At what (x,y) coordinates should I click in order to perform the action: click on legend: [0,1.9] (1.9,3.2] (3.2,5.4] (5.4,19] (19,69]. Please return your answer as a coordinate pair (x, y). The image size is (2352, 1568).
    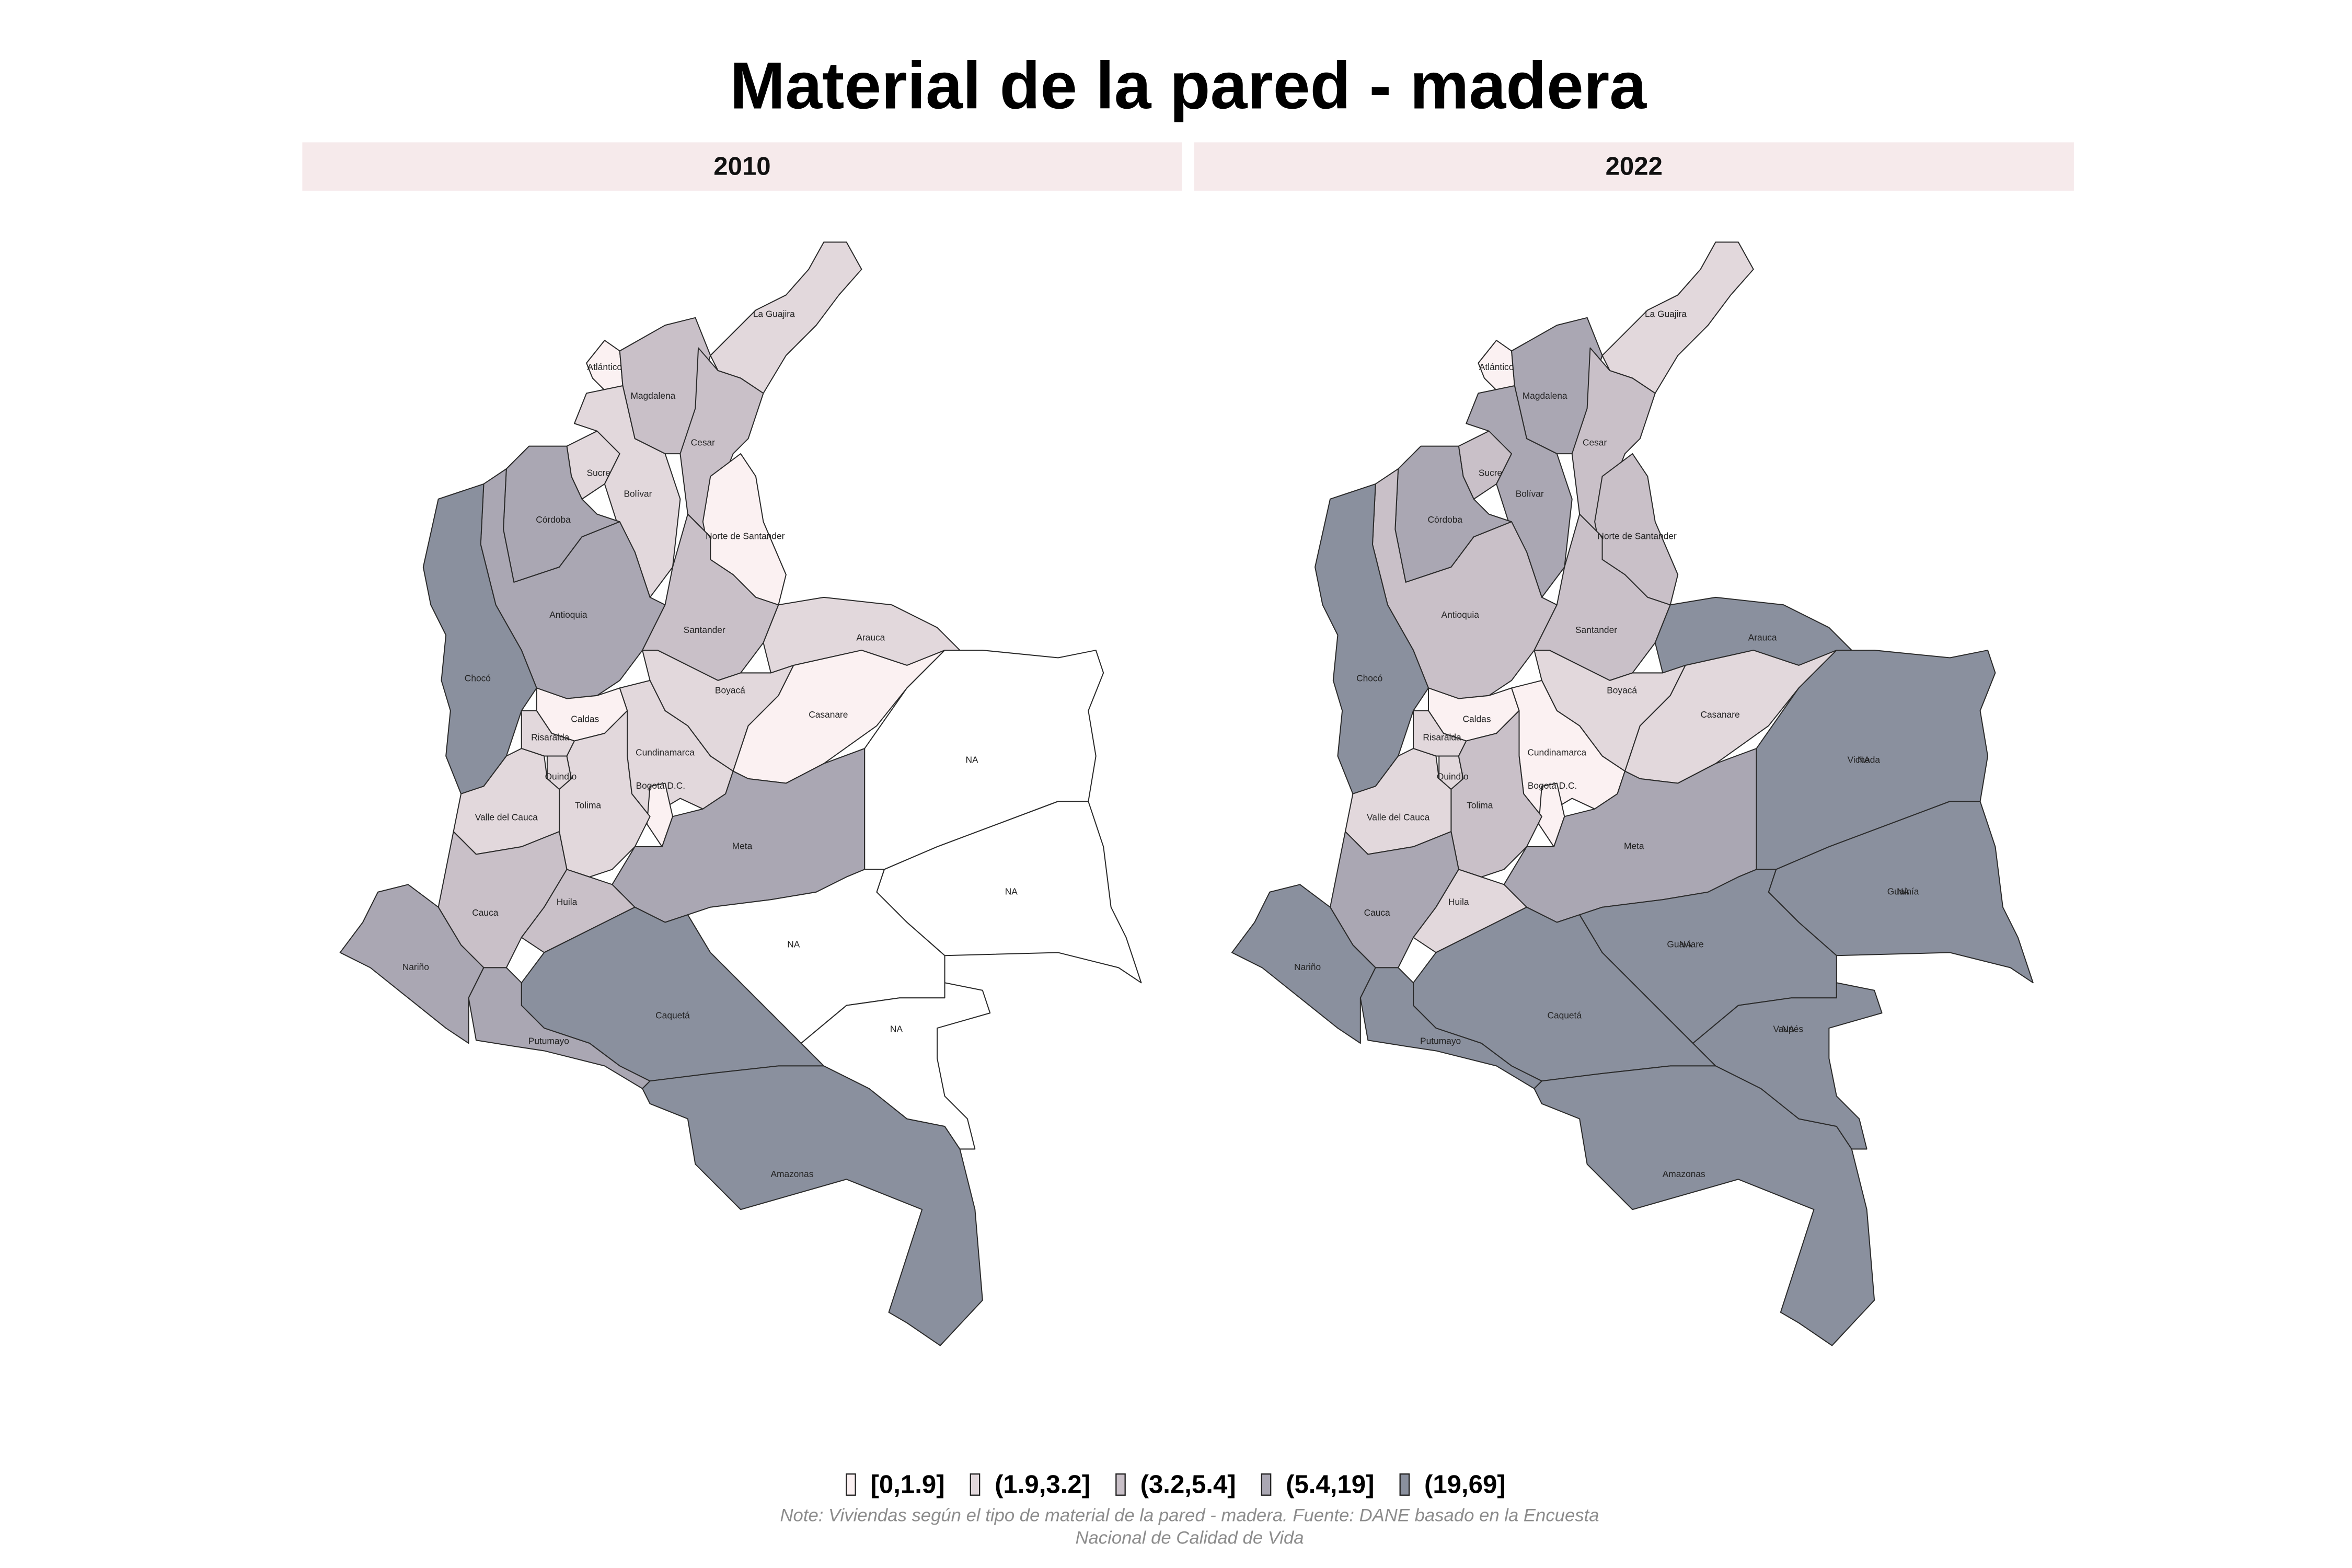
    Looking at the image, I should click on (1176, 1484).